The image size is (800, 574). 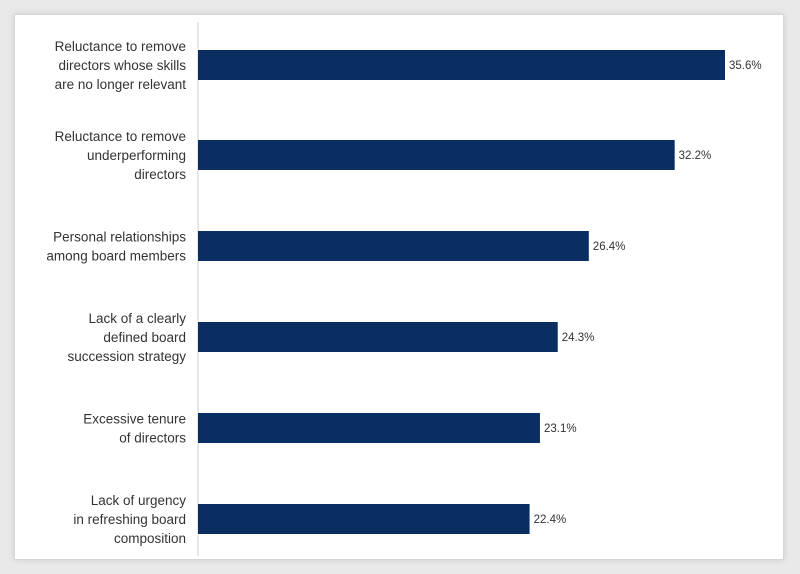 What do you see at coordinates (150, 538) in the screenshot?
I see `category-label-line: composition` at bounding box center [150, 538].